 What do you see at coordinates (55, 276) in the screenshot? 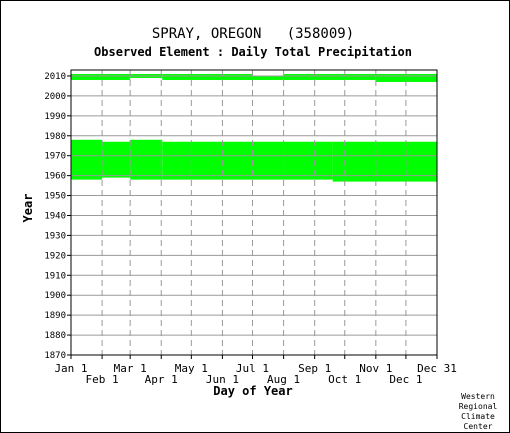
I see `y-tick-label-1910: 1910` at bounding box center [55, 276].